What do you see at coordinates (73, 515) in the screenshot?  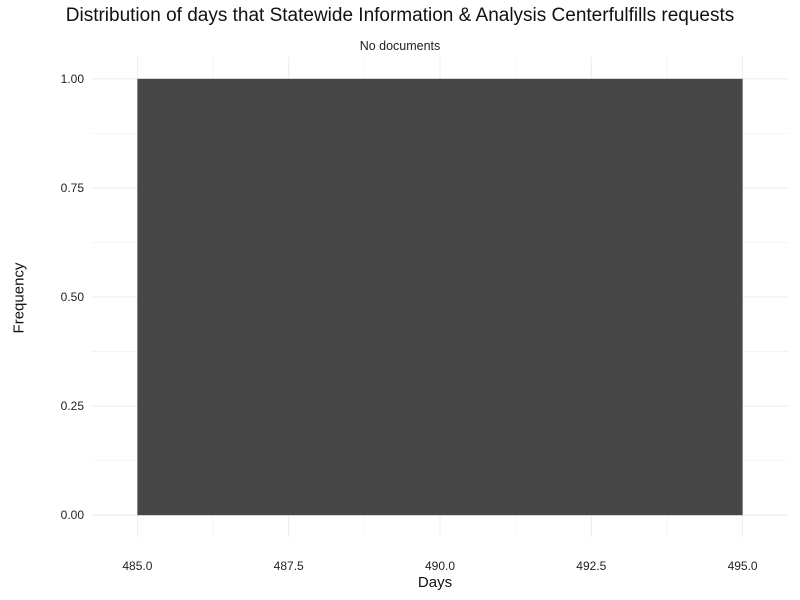 I see `y-tick-label: 0.00` at bounding box center [73, 515].